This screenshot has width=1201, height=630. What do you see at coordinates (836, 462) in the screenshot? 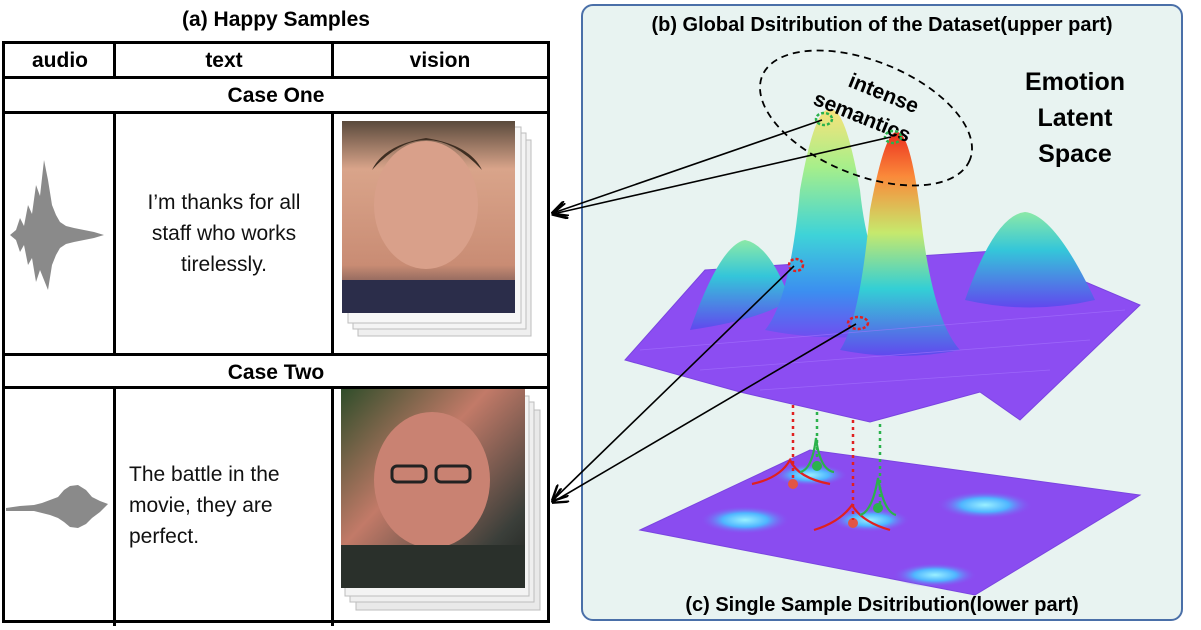
I see `projection-lines` at bounding box center [836, 462].